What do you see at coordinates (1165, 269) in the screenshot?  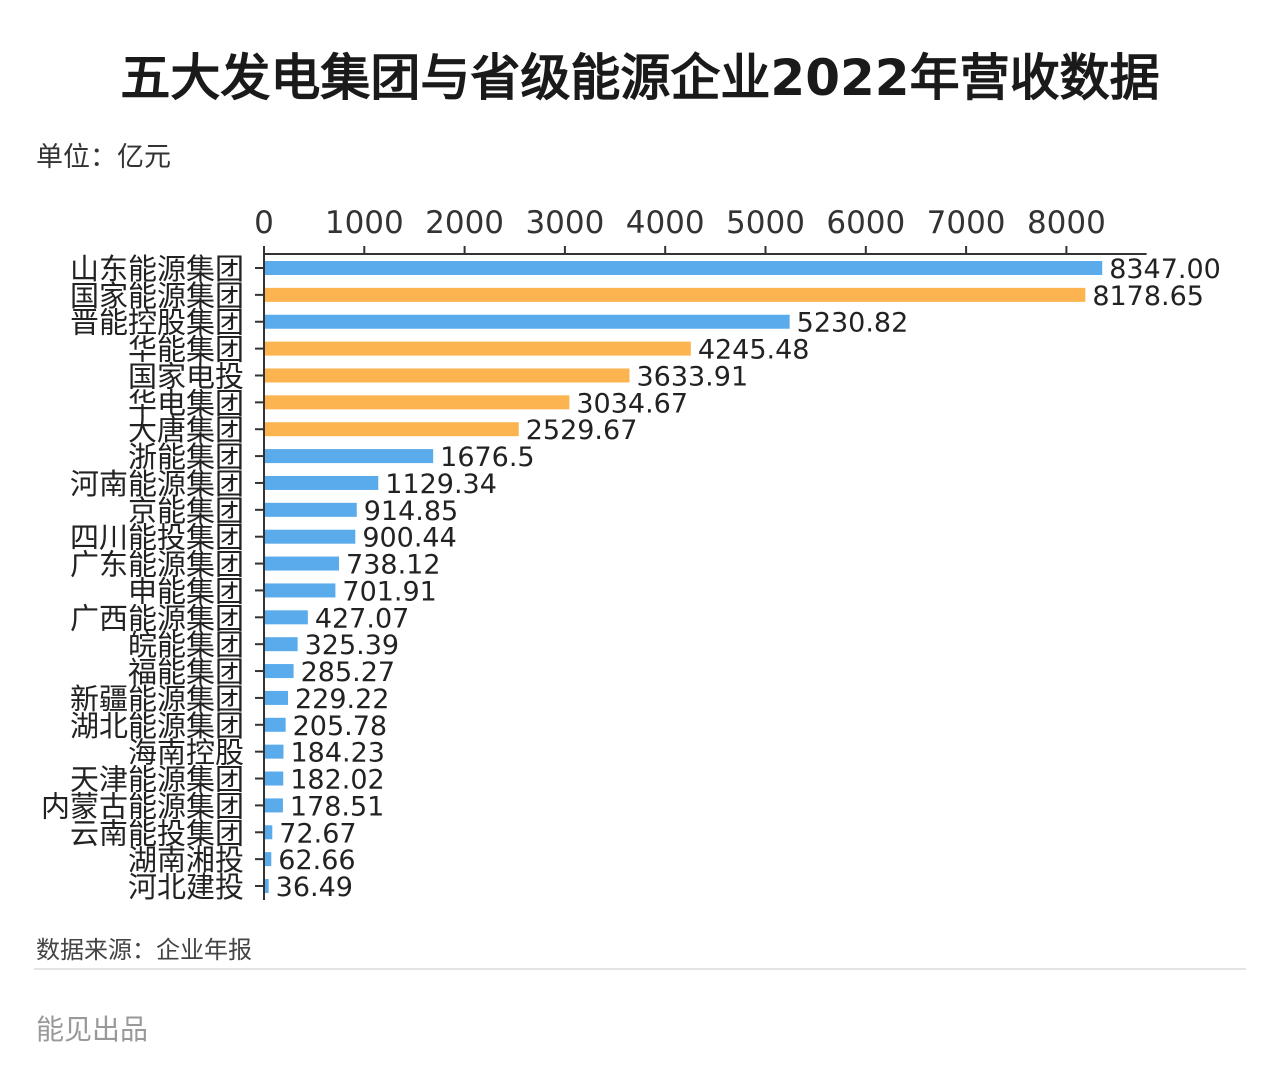 I see `data-label: 8347.00` at bounding box center [1165, 269].